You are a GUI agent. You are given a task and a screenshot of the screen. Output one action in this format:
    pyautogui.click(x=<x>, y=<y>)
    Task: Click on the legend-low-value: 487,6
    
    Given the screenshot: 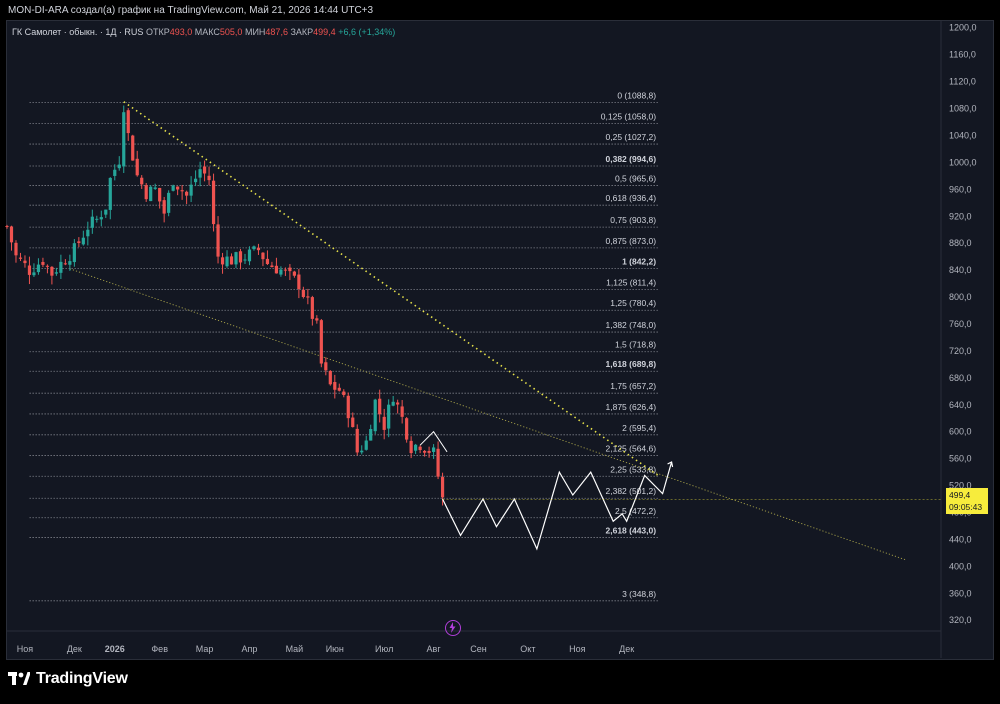 What is the action you would take?
    pyautogui.click(x=276, y=32)
    